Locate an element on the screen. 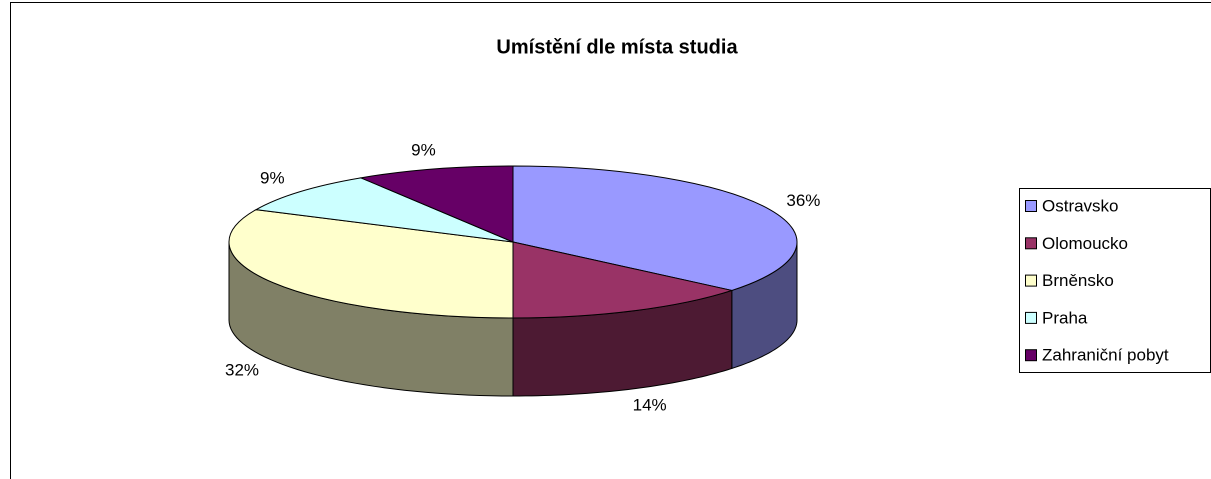  legend-label: Ostravsko is located at coordinates (1080, 205).